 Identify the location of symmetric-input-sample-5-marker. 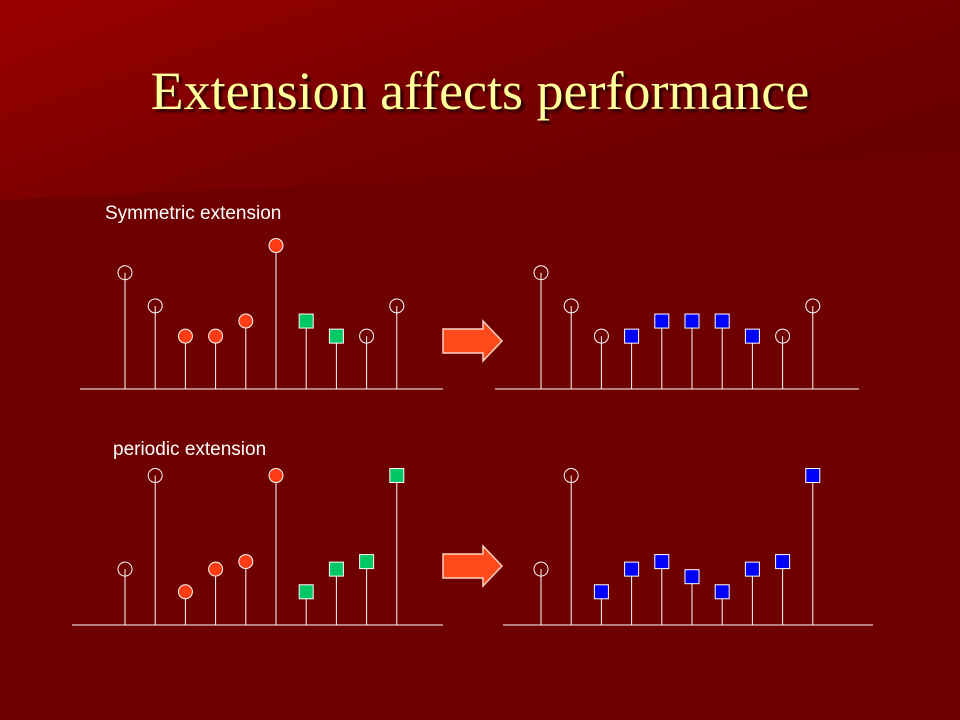
(246, 321).